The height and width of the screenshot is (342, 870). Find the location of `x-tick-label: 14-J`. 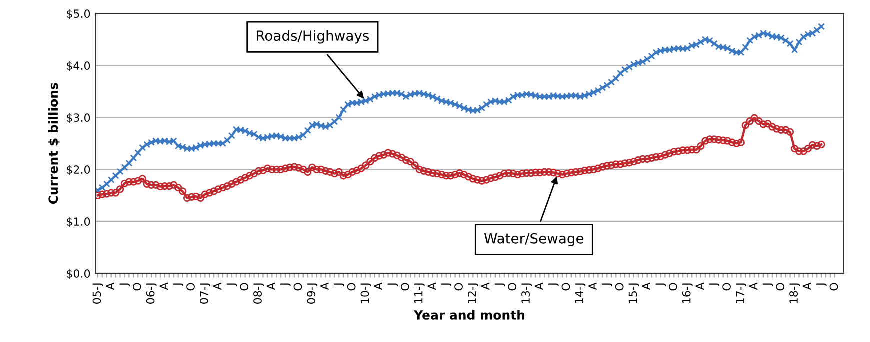

x-tick-label: 14-J is located at coordinates (580, 294).